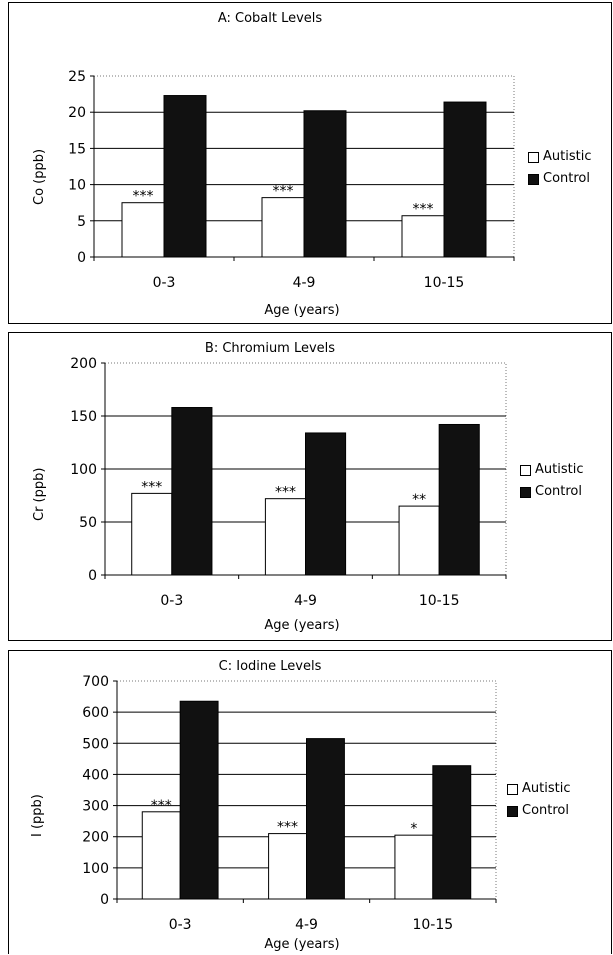 The width and height of the screenshot is (613, 955). I want to click on y-tick-label: 600, so click(95, 713).